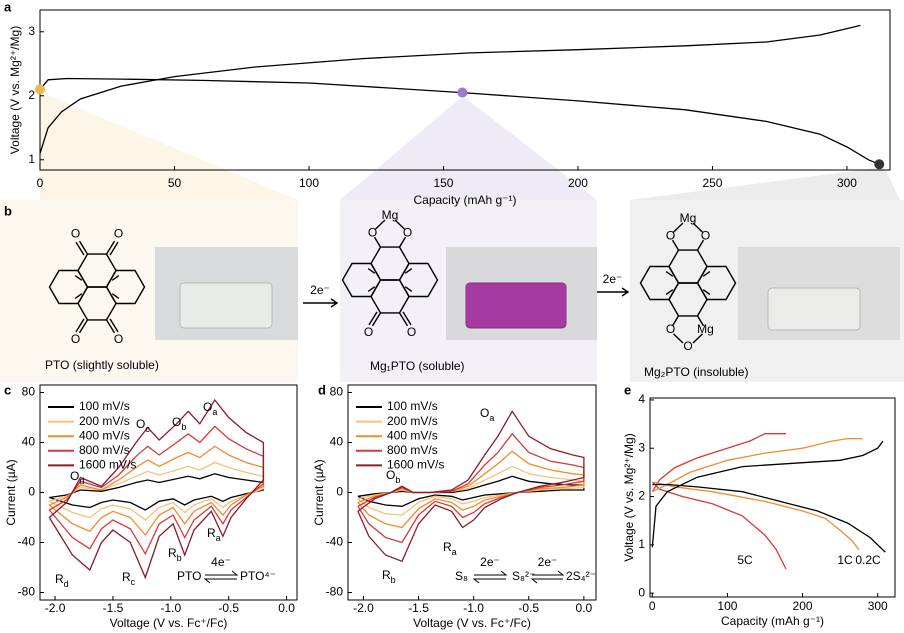  What do you see at coordinates (765, 183) in the screenshot?
I see `shade-mg2` at bounding box center [765, 183].